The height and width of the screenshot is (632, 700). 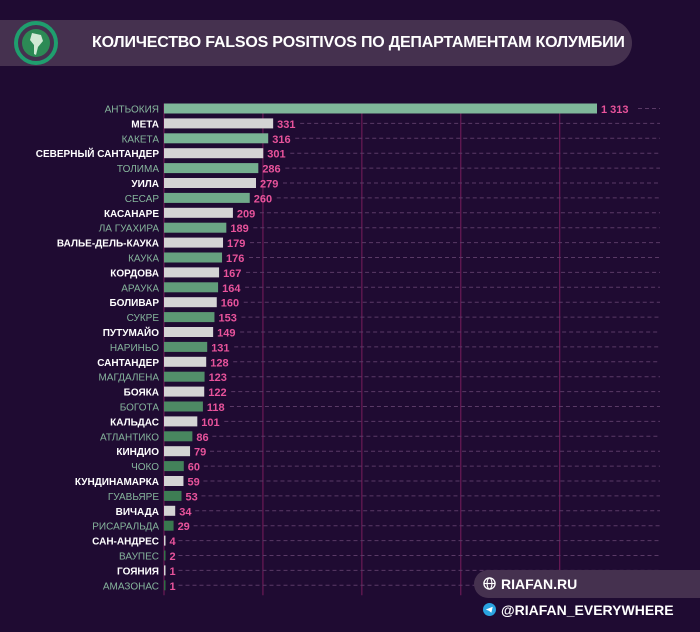 What do you see at coordinates (141, 393) in the screenshot?
I see `category-label: БОЯКА` at bounding box center [141, 393].